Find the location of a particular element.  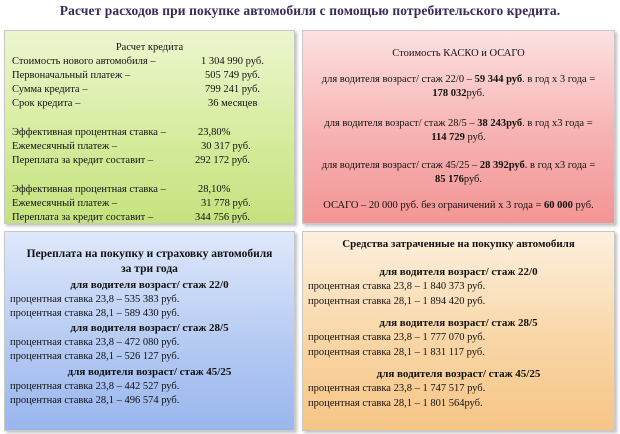

overpay-line: процентная ставка 28,1 – 526 127 руб. is located at coordinates (95, 356).